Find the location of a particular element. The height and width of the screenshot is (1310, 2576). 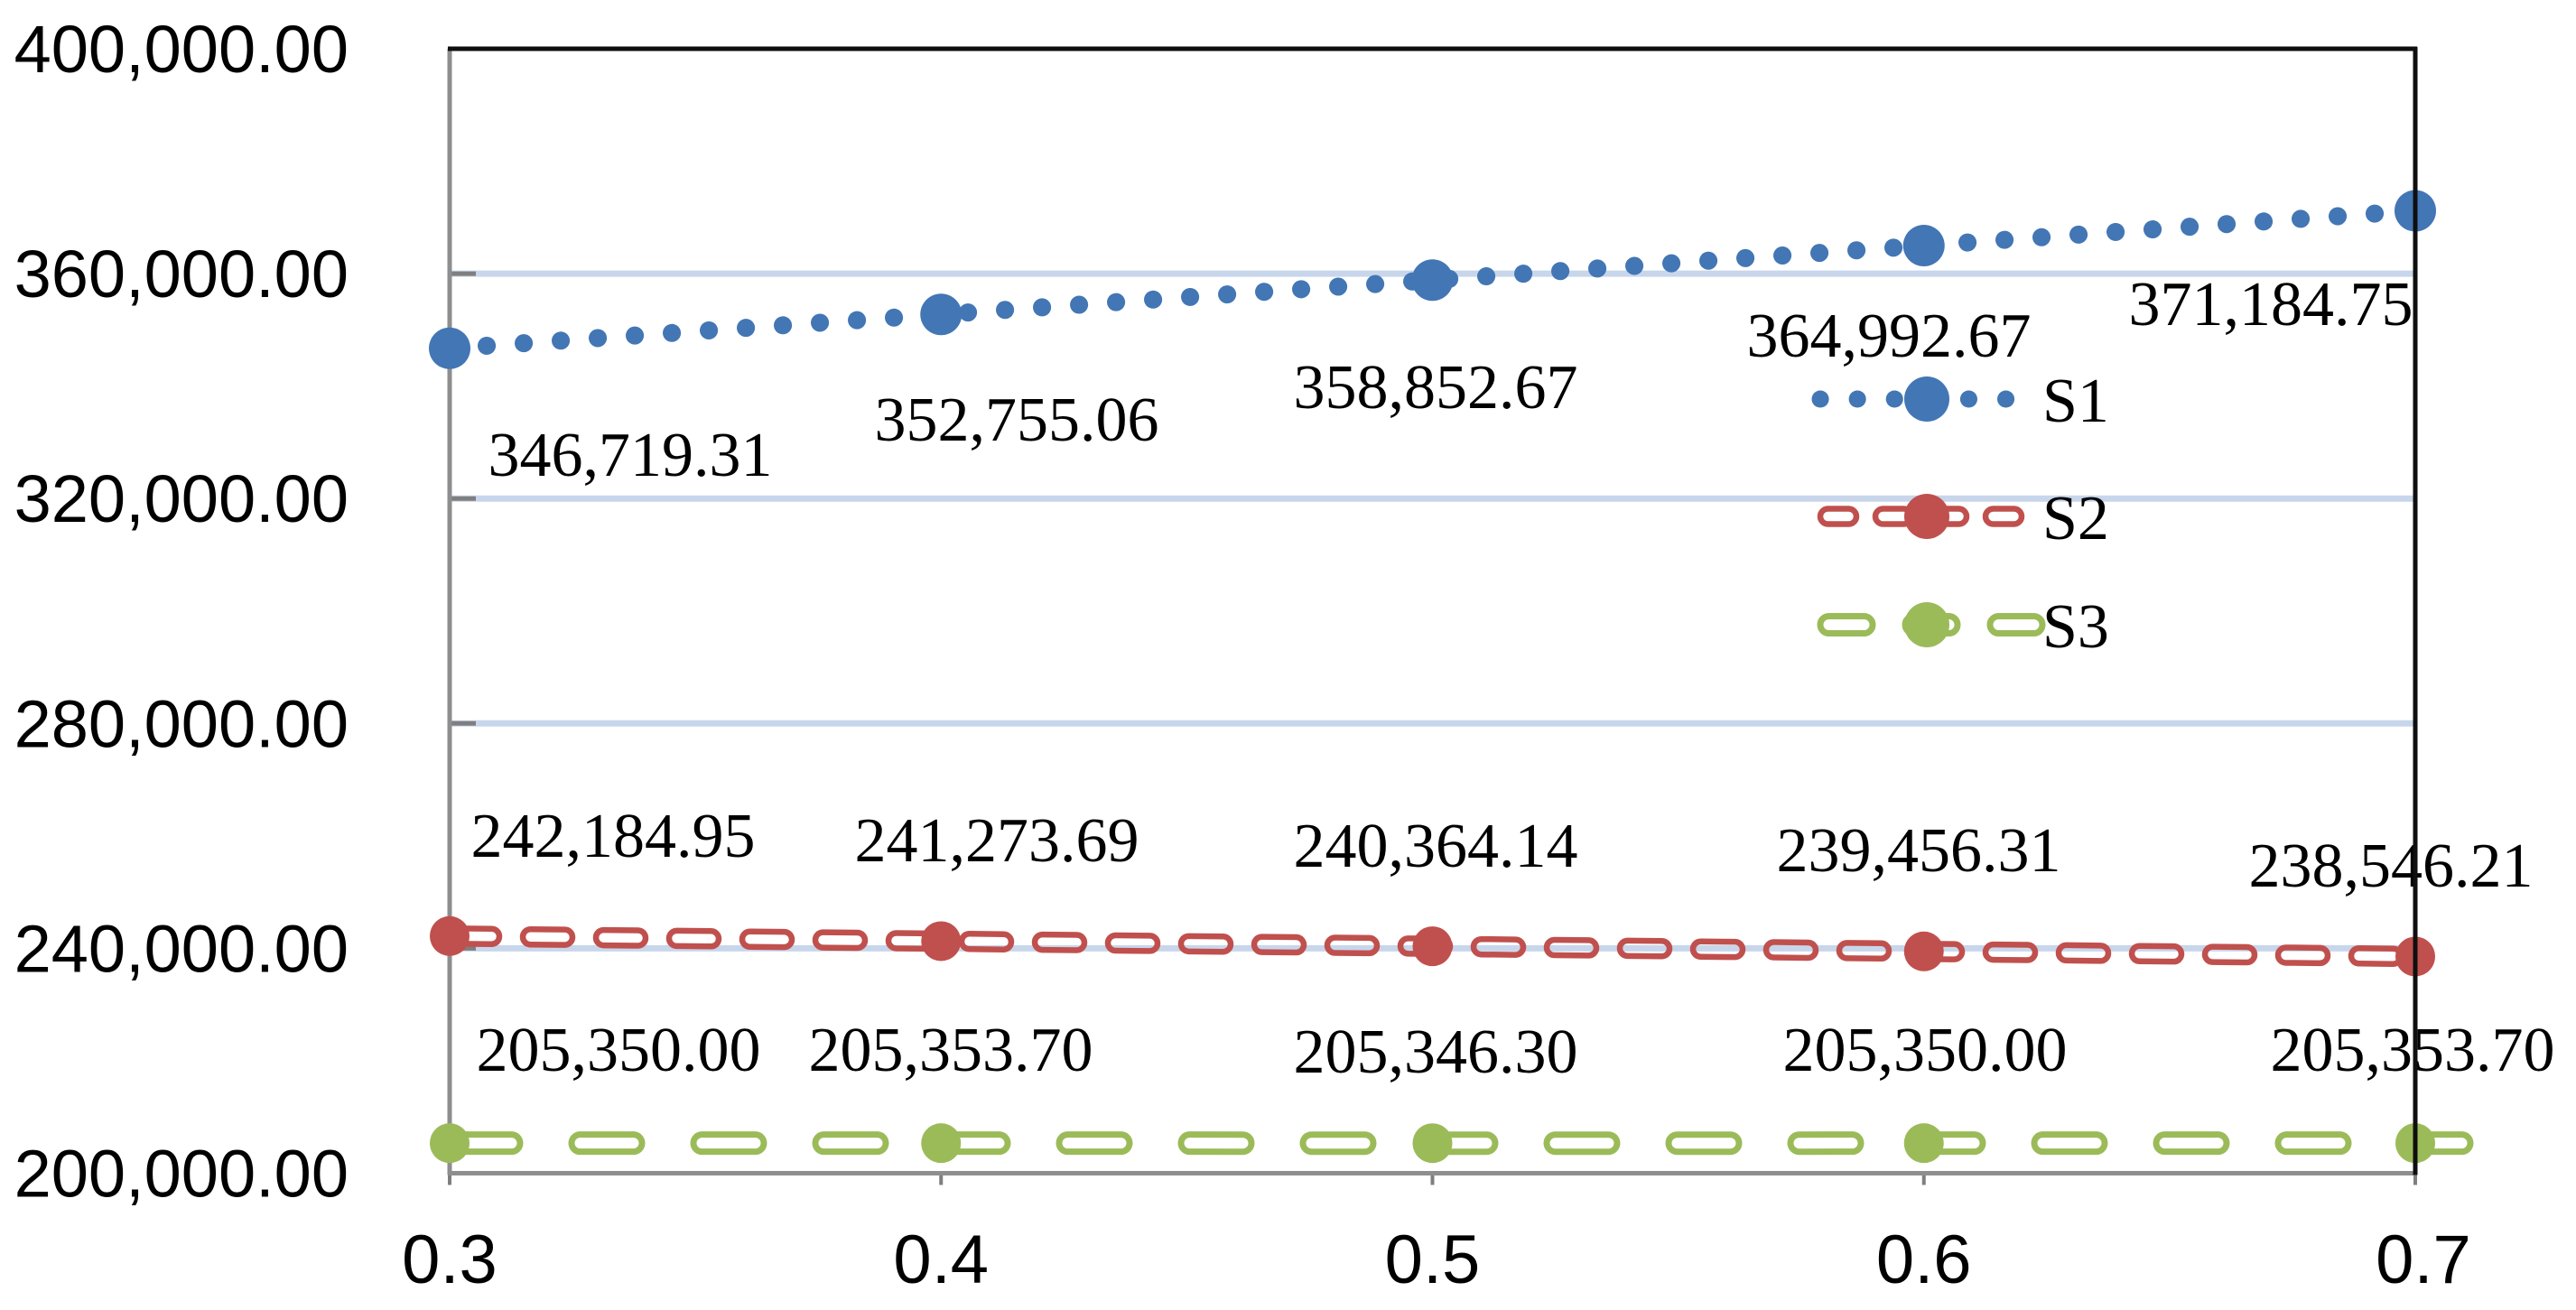

y-axis-tick-label: 200,000.00 is located at coordinates (181, 1174).